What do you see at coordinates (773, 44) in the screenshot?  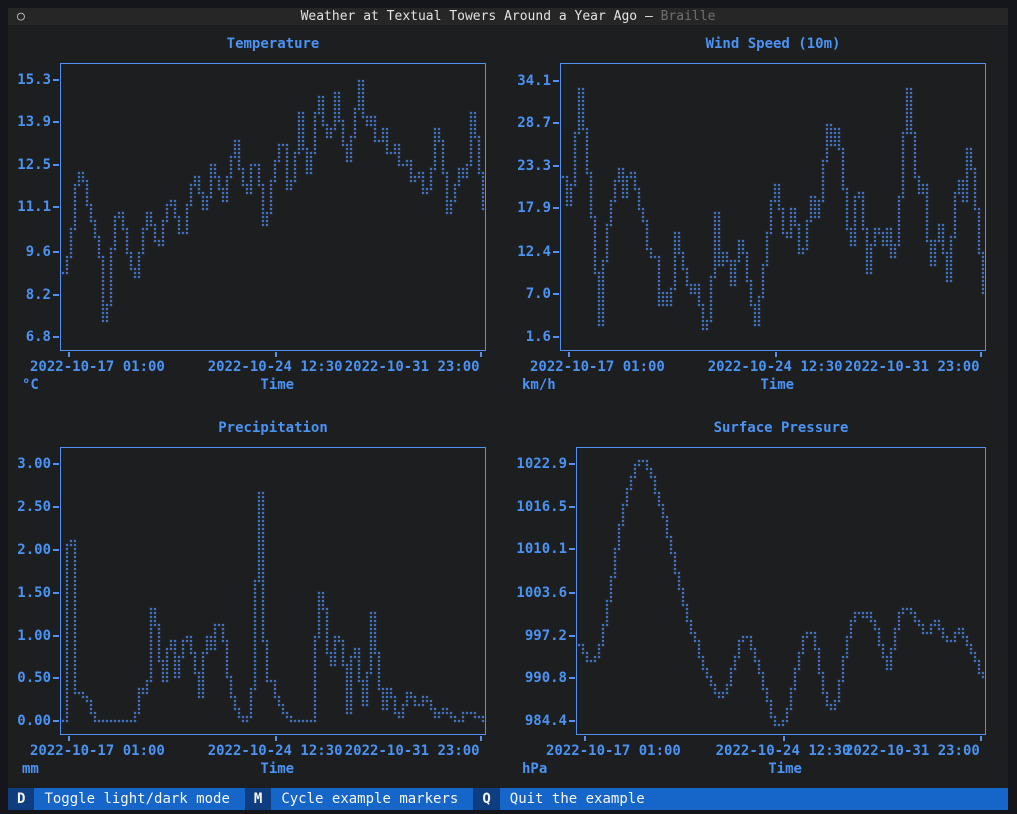 I see `wind-speed-title: Wind Speed (10m)` at bounding box center [773, 44].